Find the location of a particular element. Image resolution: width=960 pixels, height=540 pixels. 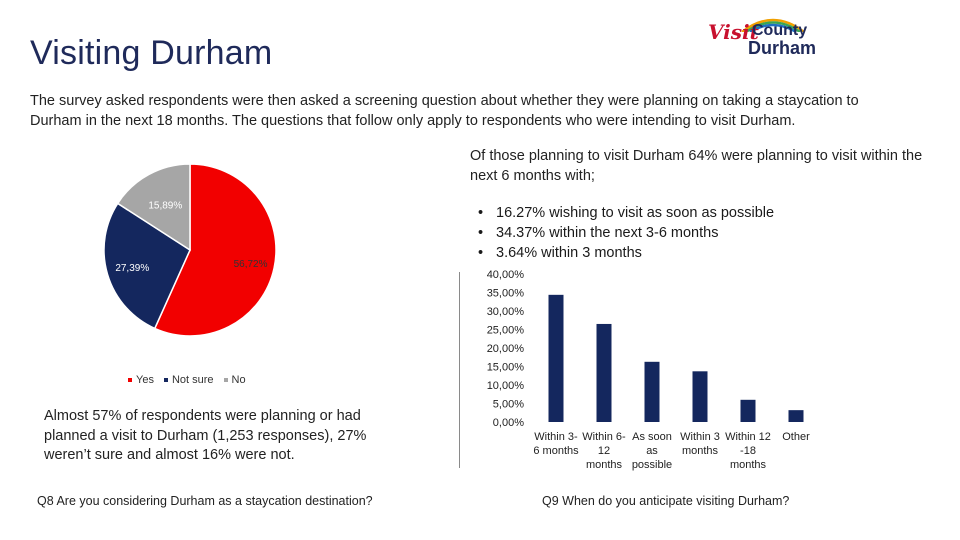

y-tick-label: 40,00% is located at coordinates (506, 275).